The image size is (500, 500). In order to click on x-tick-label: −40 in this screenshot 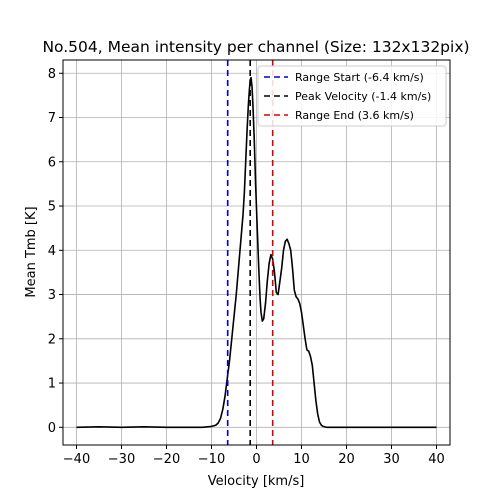, I will do `click(76, 459)`.